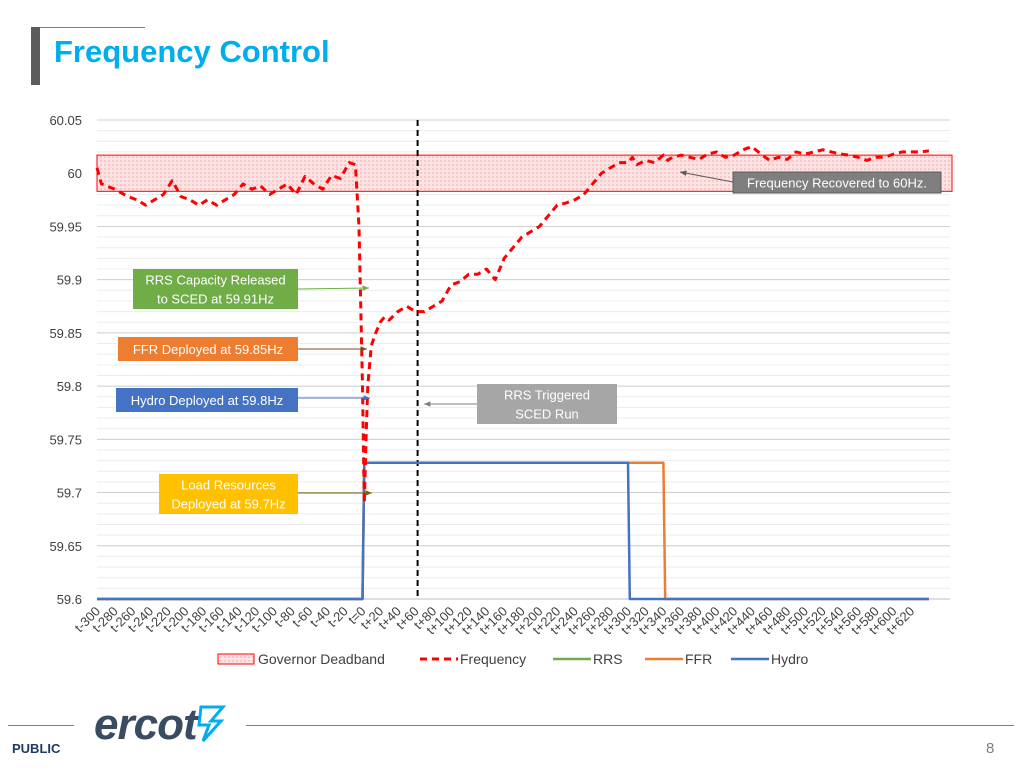 This screenshot has width=1024, height=768. What do you see at coordinates (228, 504) in the screenshot?
I see `callout-load-text: Deployed at 59.7Hz` at bounding box center [228, 504].